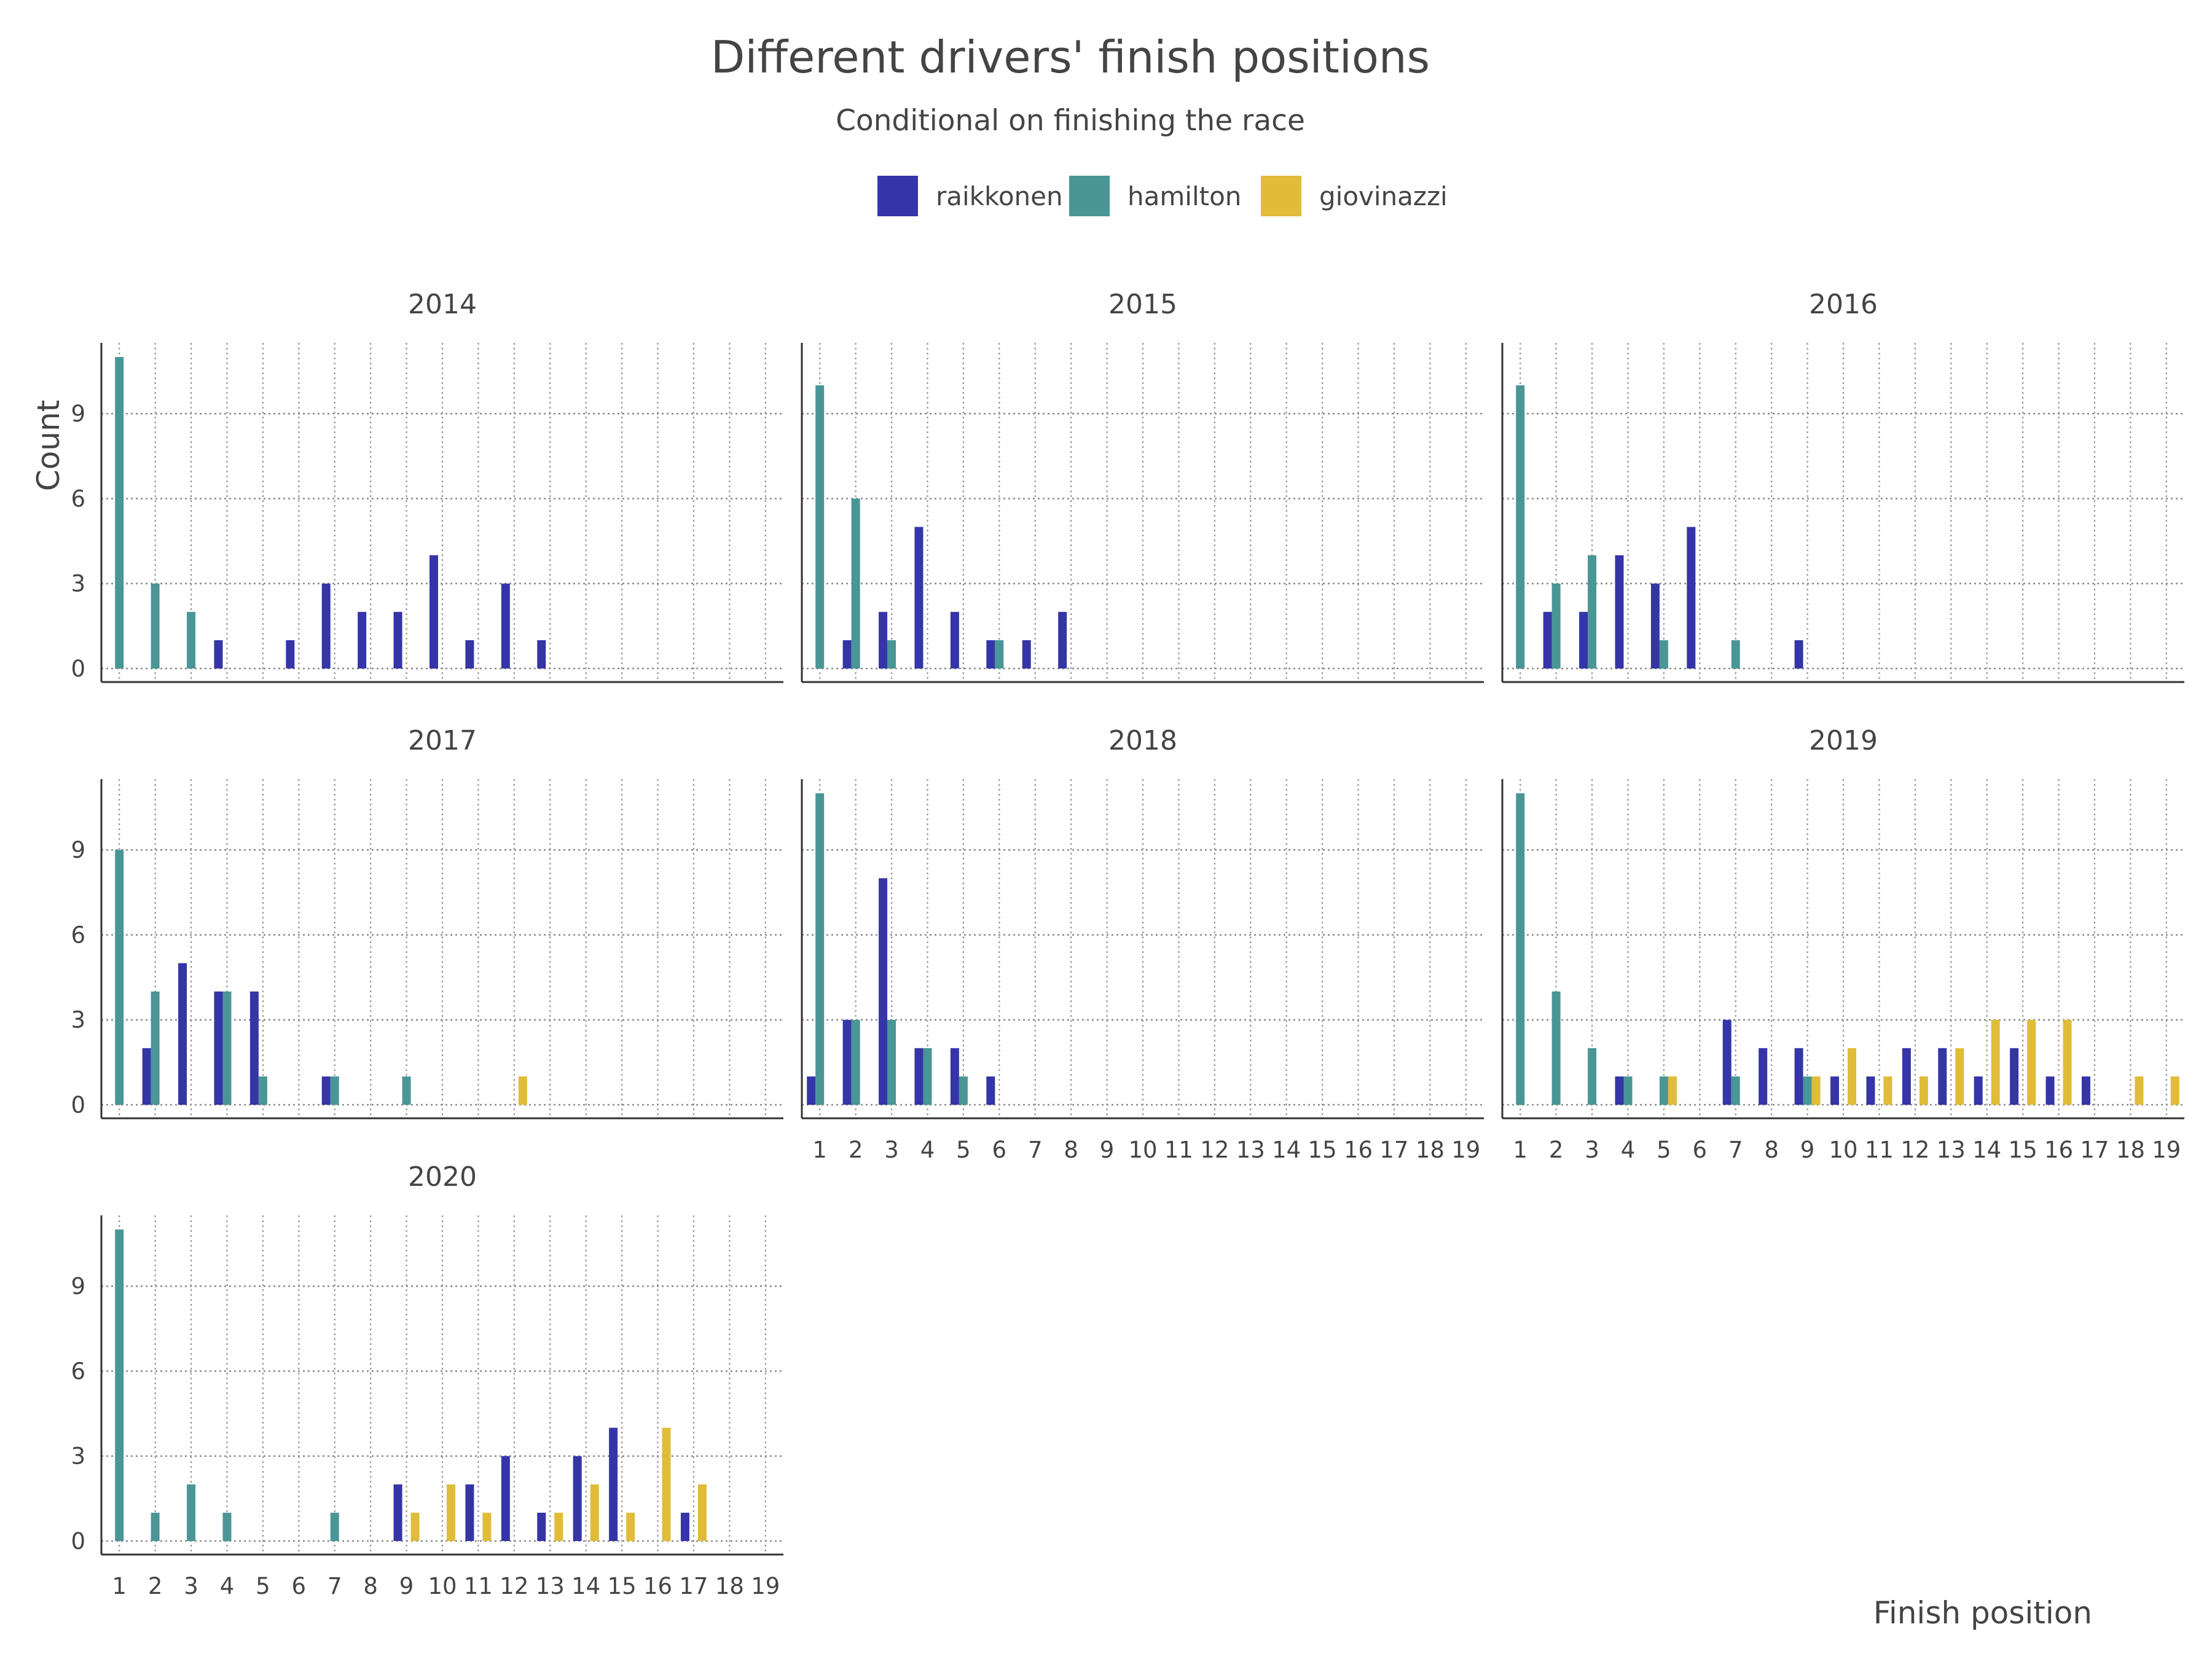 The height and width of the screenshot is (1659, 2212). I want to click on bar-hamilton-2017-pos5, so click(262, 1090).